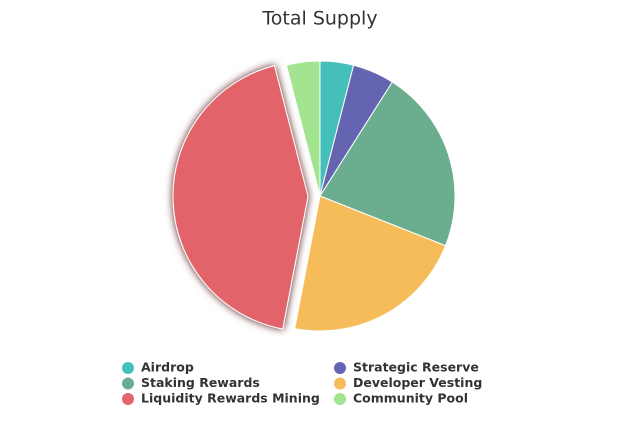 The image size is (640, 427). What do you see at coordinates (200, 382) in the screenshot?
I see `legend-label: Staking Rewards` at bounding box center [200, 382].